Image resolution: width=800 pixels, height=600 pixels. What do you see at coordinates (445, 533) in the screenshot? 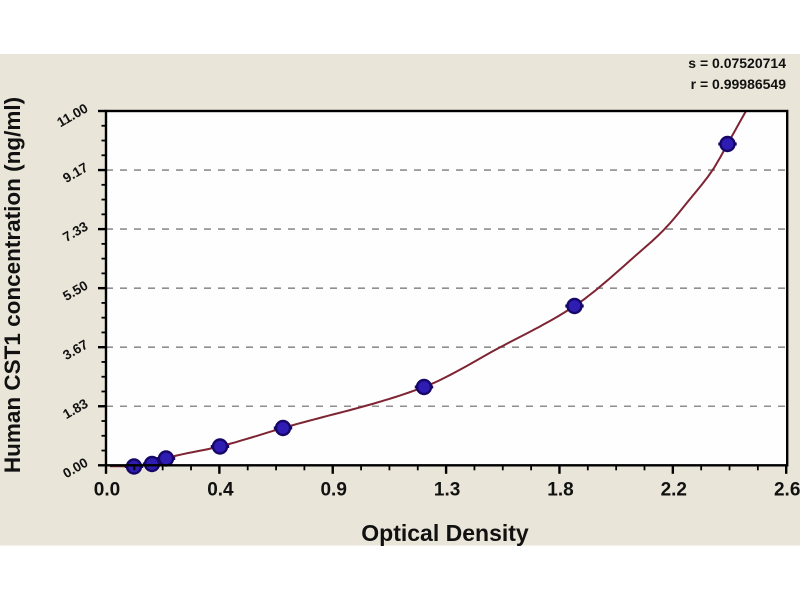
I see `svg-text: Optical Density` at bounding box center [445, 533].